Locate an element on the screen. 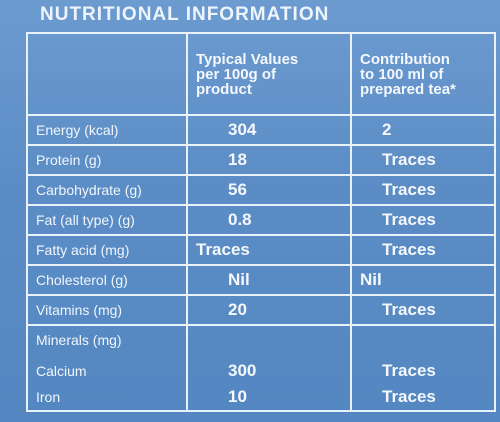 The width and height of the screenshot is (500, 422). table-row: Vitamins (mg) 20 Traces is located at coordinates (261, 310).